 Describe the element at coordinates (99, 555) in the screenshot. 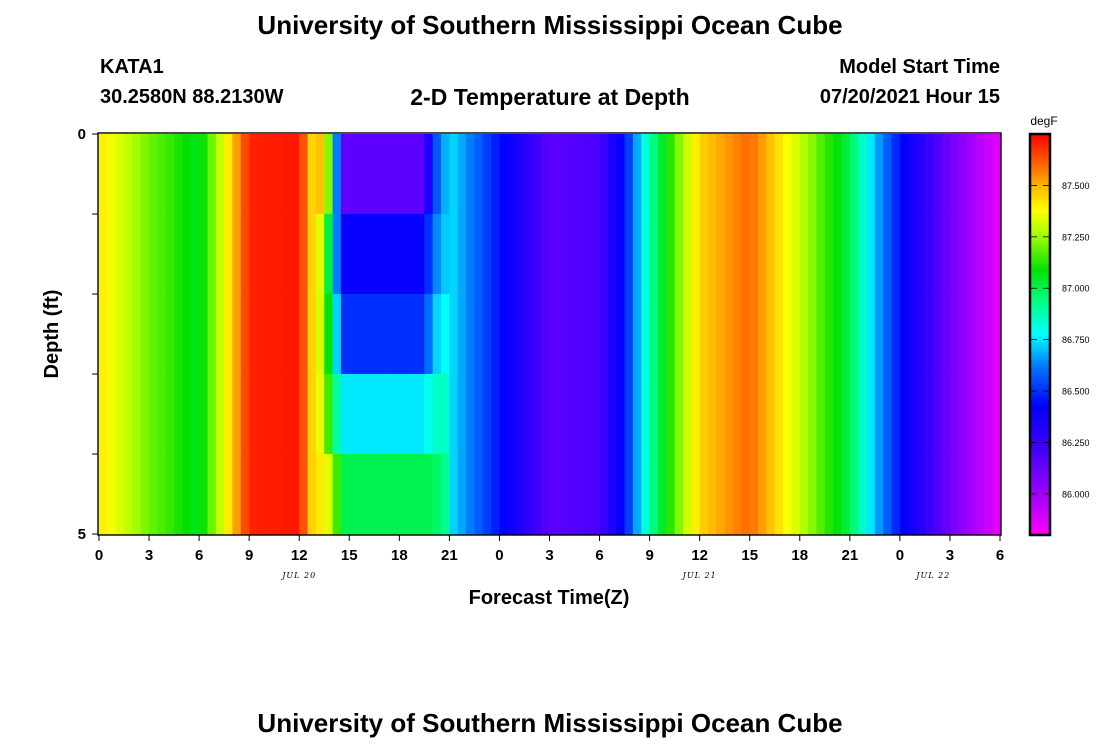

I see `x-tick-label: 0` at that location.